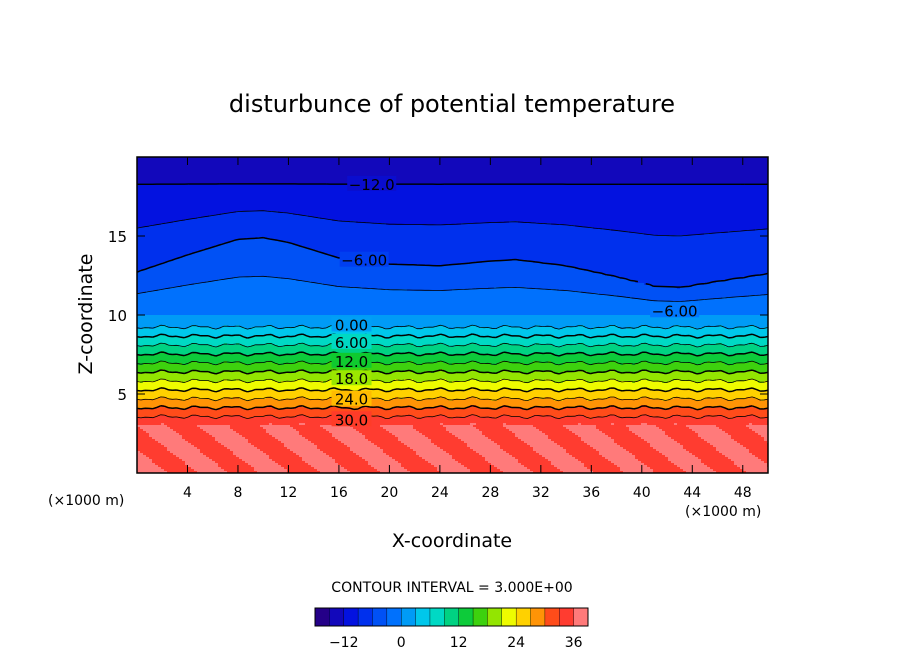 The height and width of the screenshot is (654, 904). What do you see at coordinates (452, 104) in the screenshot?
I see `chart-title: disturbunce of potential temperature` at bounding box center [452, 104].